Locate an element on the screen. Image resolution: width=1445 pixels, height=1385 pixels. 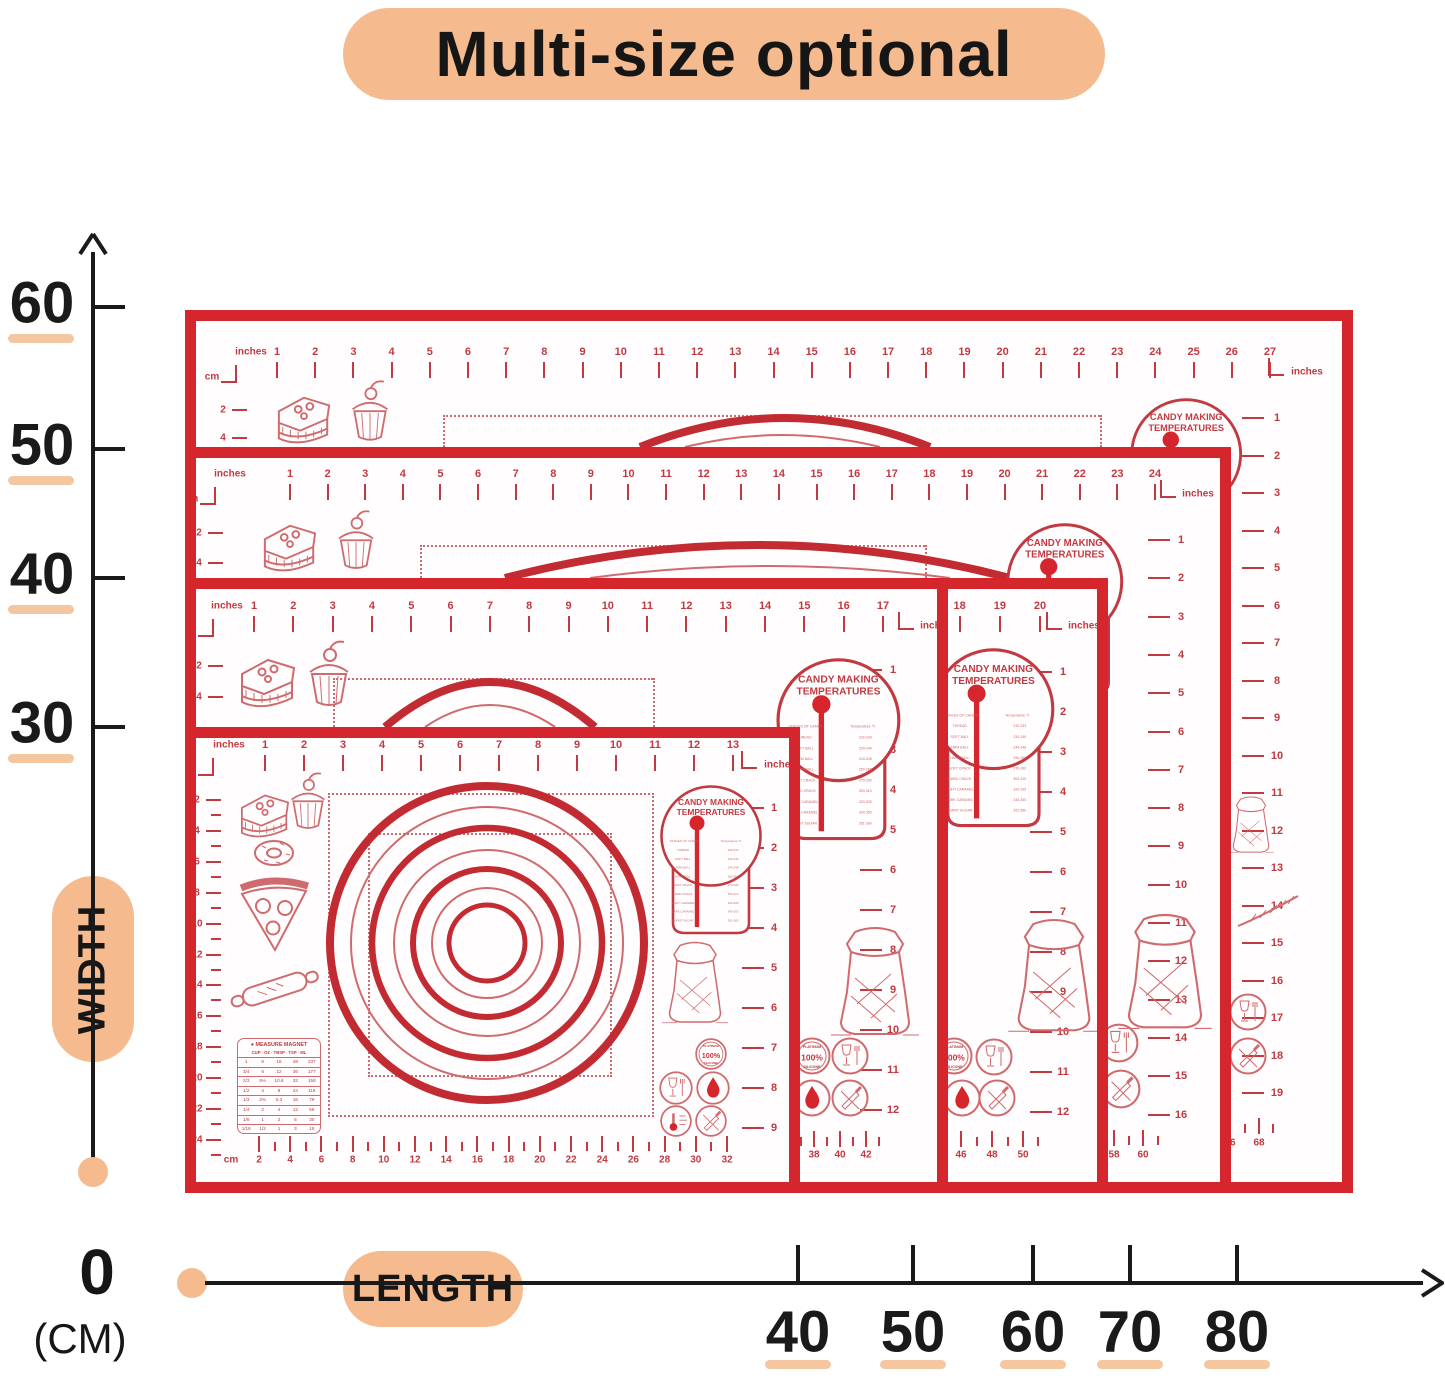
right-ruler-number: 4 is located at coordinates (893, 790).